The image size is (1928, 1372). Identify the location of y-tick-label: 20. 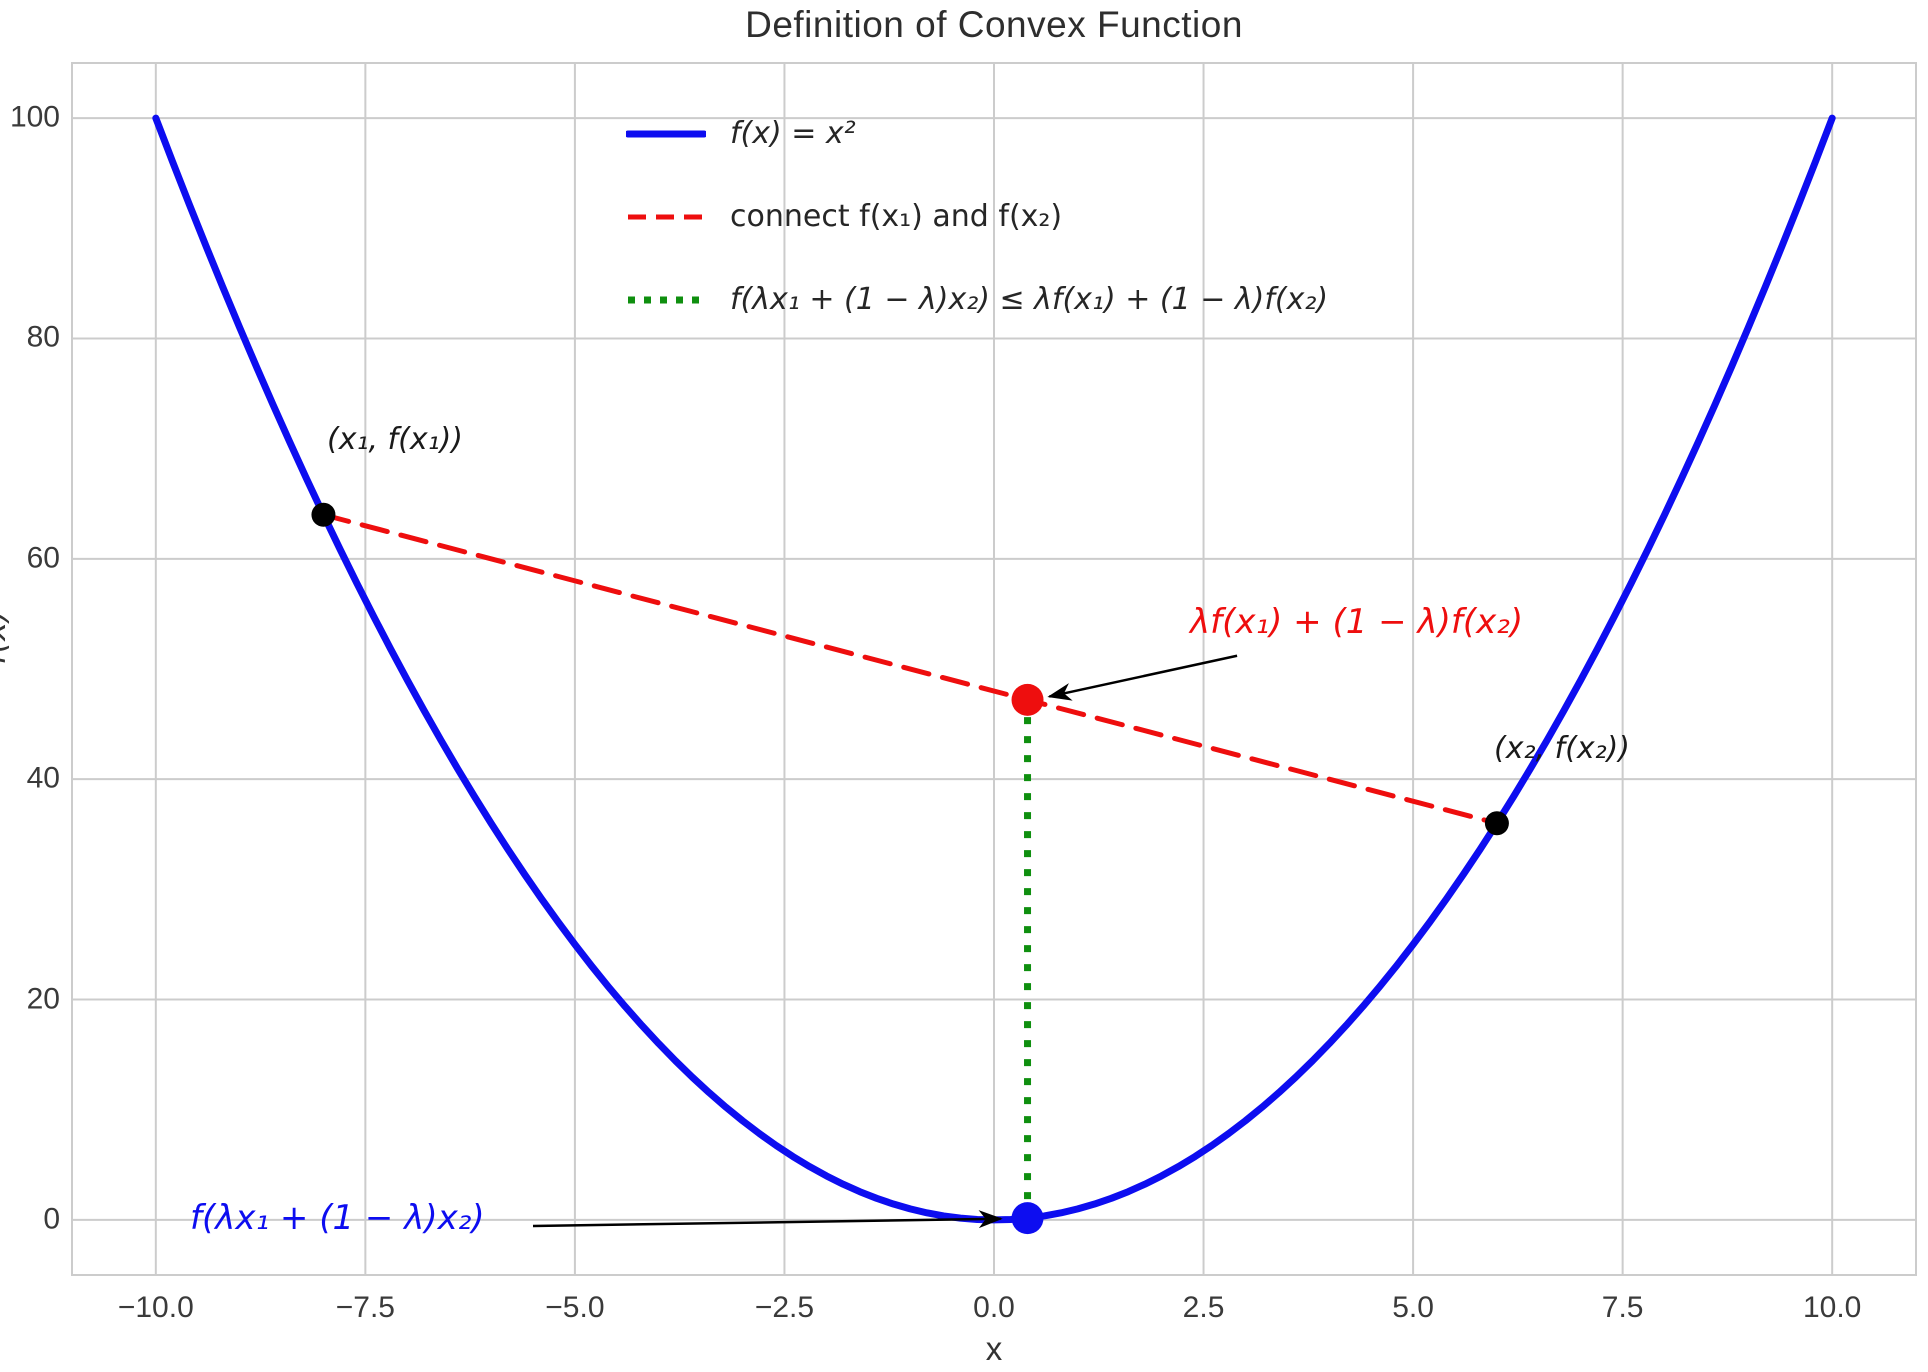
(43, 998).